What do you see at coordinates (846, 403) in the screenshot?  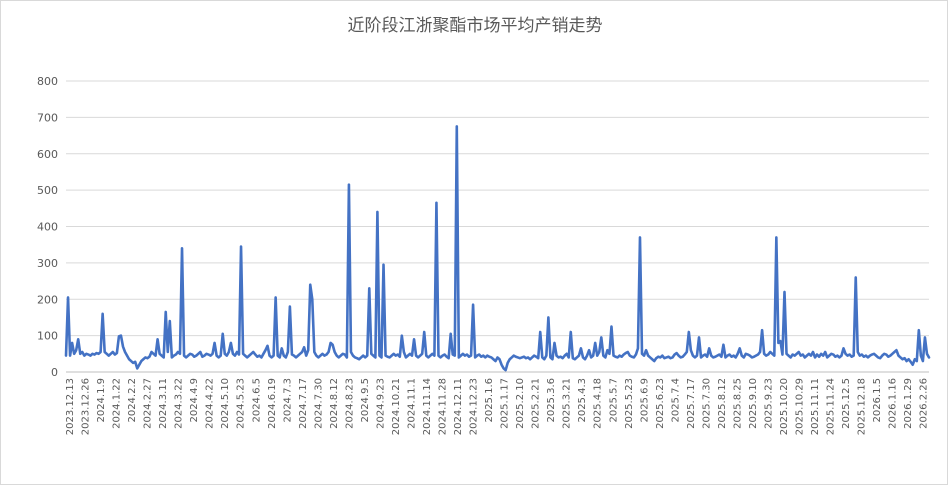 I see `x-tick-label: 2025.12.5` at bounding box center [846, 403].